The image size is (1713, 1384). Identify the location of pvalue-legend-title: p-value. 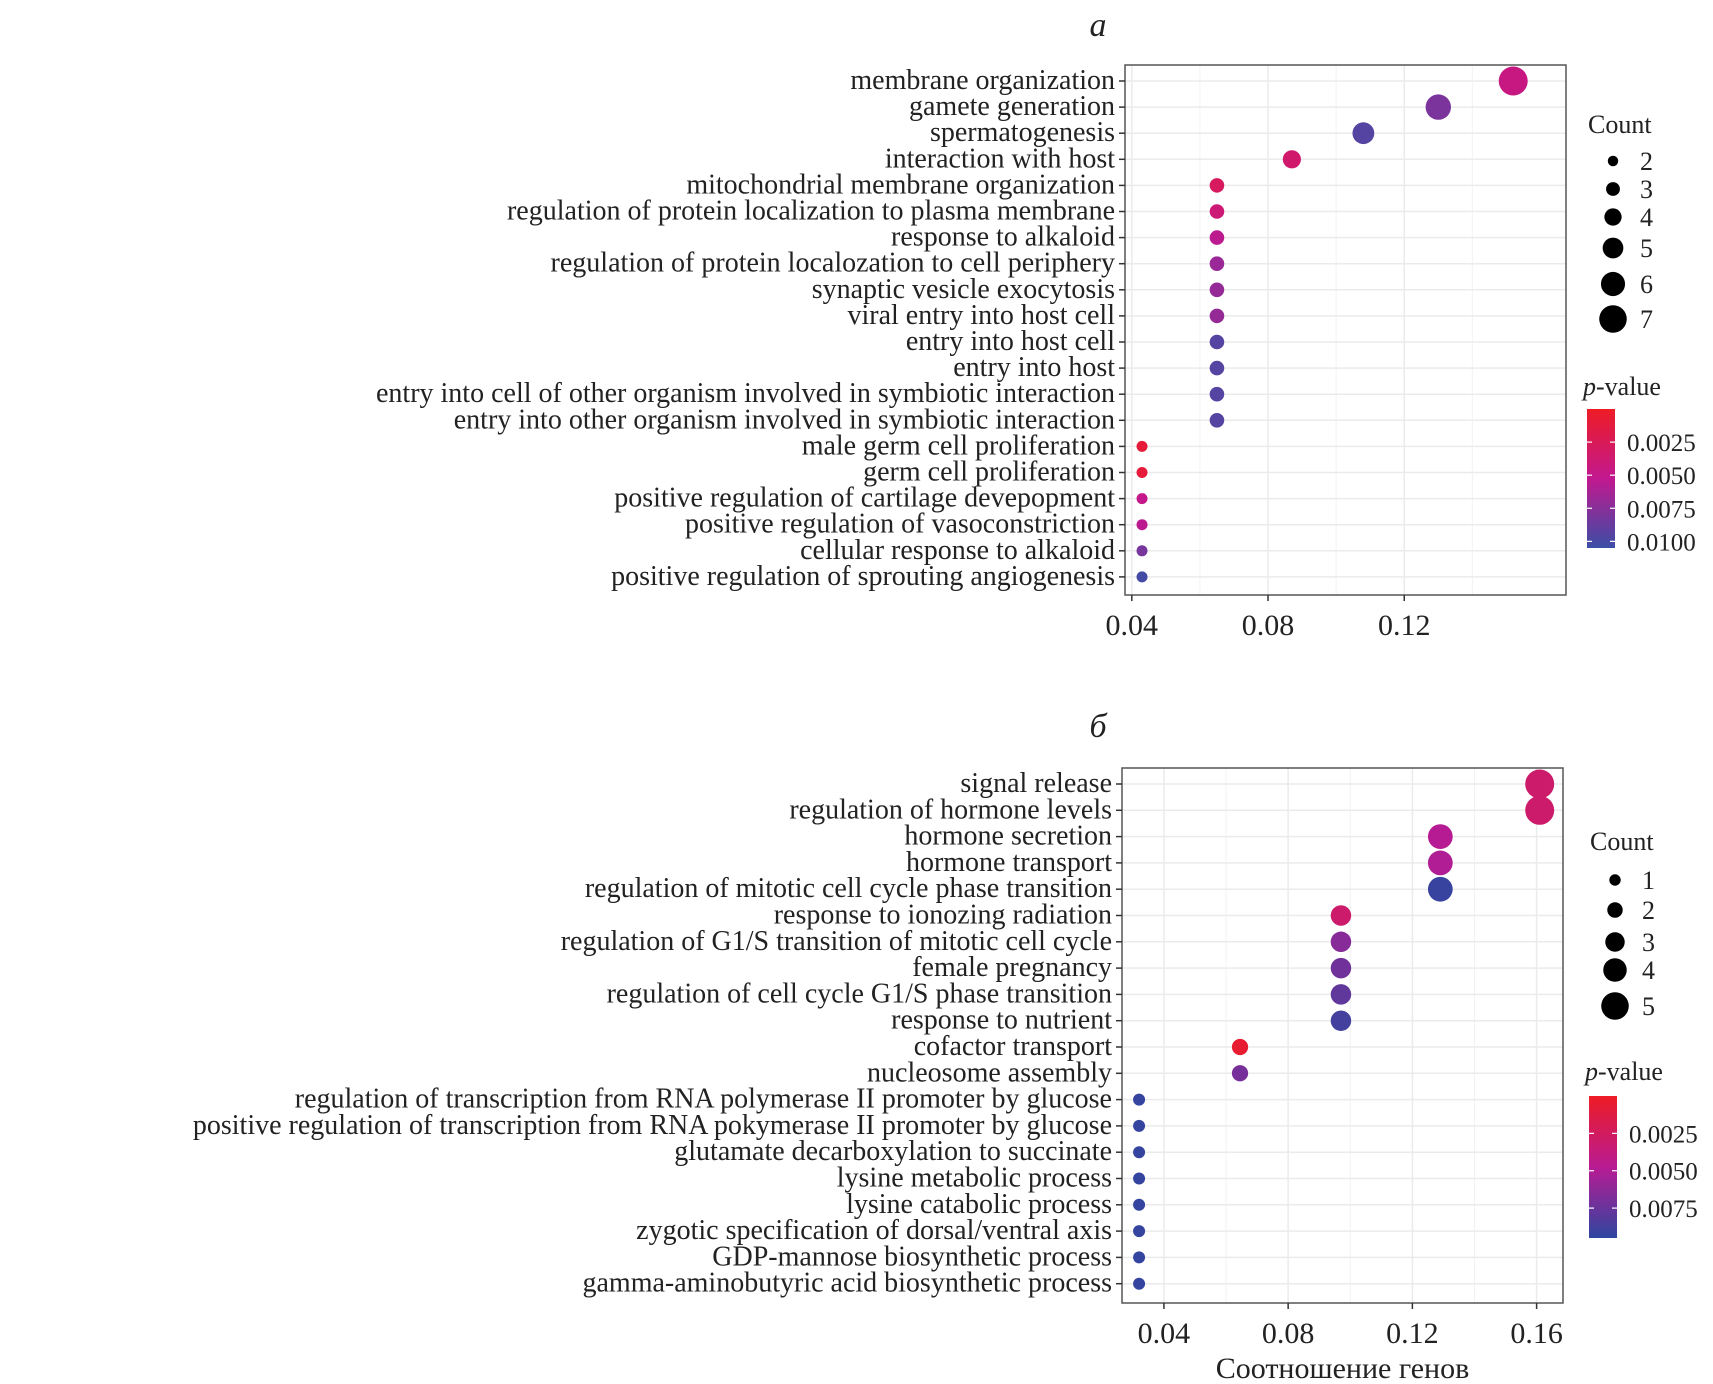
(1621, 386).